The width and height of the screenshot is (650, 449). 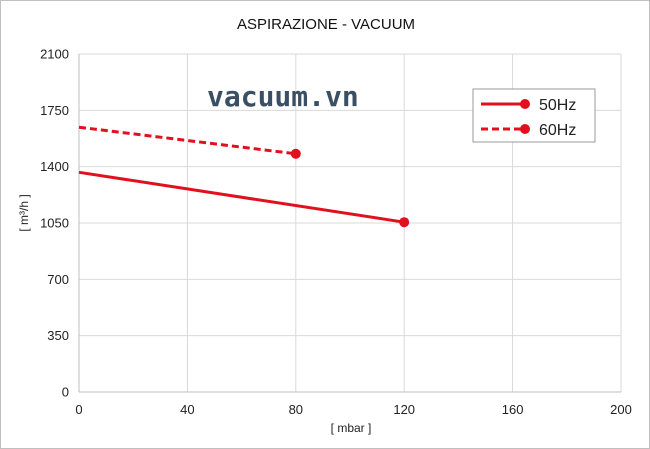 What do you see at coordinates (54, 110) in the screenshot?
I see `y-tick-label: 1750` at bounding box center [54, 110].